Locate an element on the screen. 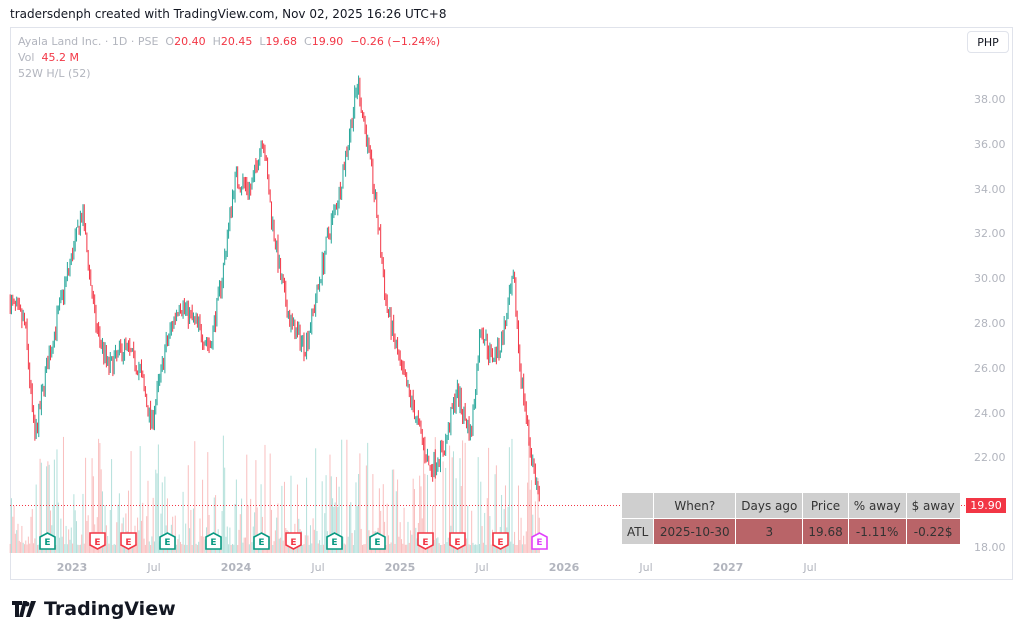 Image resolution: width=1024 pixels, height=639 pixels. volume-label: Vol is located at coordinates (26, 57).